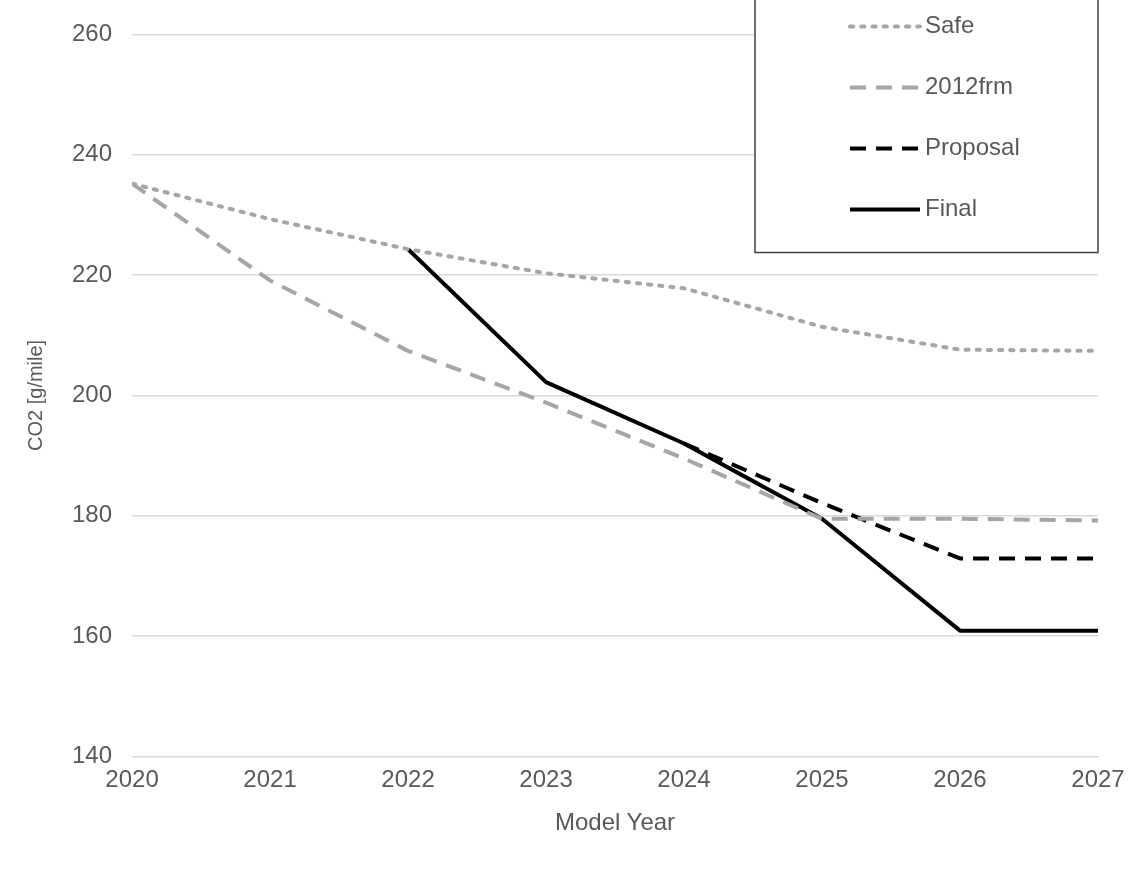 The height and width of the screenshot is (872, 1142). Describe the element at coordinates (972, 147) in the screenshot. I see `legend-label: Proposal` at that location.